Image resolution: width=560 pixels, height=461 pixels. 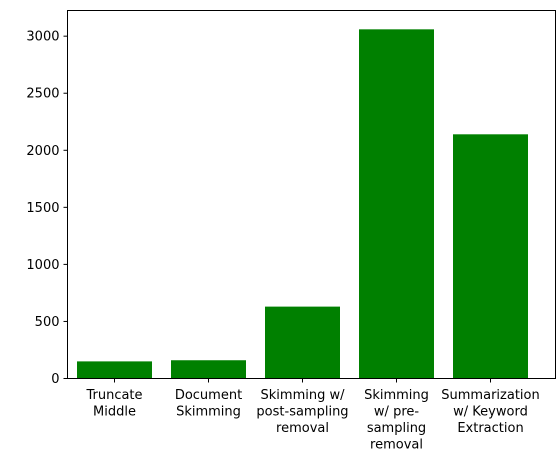 What do you see at coordinates (47, 322) in the screenshot?
I see `y-tick-label-1: 500` at bounding box center [47, 322].